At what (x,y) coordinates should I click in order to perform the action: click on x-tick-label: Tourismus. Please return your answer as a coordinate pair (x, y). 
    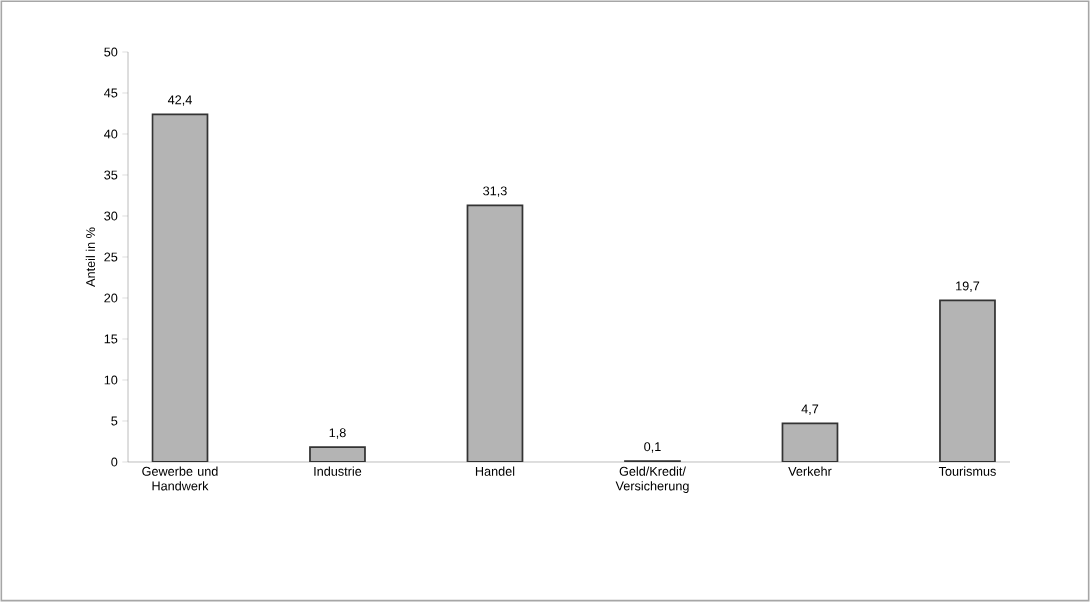
    Looking at the image, I should click on (967, 471).